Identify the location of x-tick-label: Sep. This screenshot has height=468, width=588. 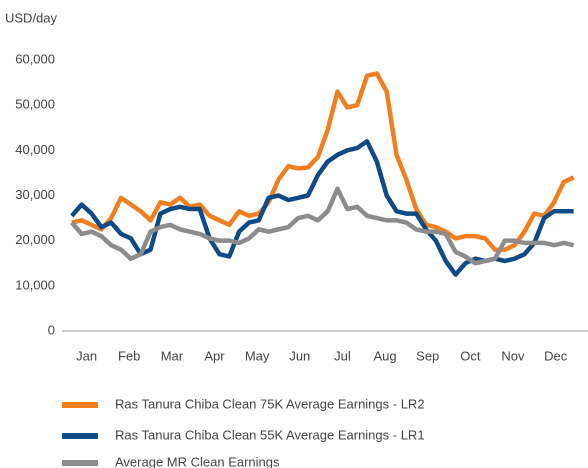
(427, 355).